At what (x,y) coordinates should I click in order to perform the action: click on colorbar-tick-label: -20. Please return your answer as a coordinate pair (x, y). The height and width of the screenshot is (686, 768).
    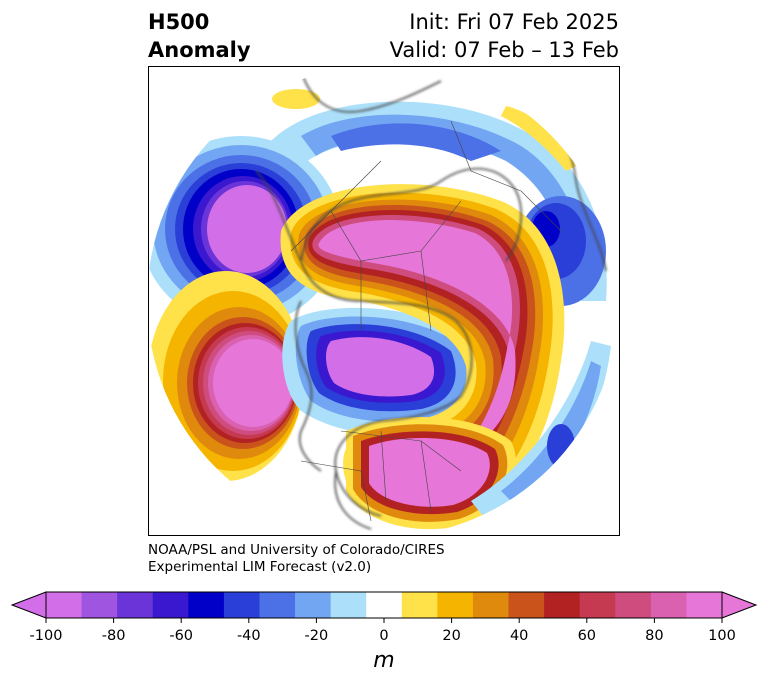
    Looking at the image, I should click on (316, 636).